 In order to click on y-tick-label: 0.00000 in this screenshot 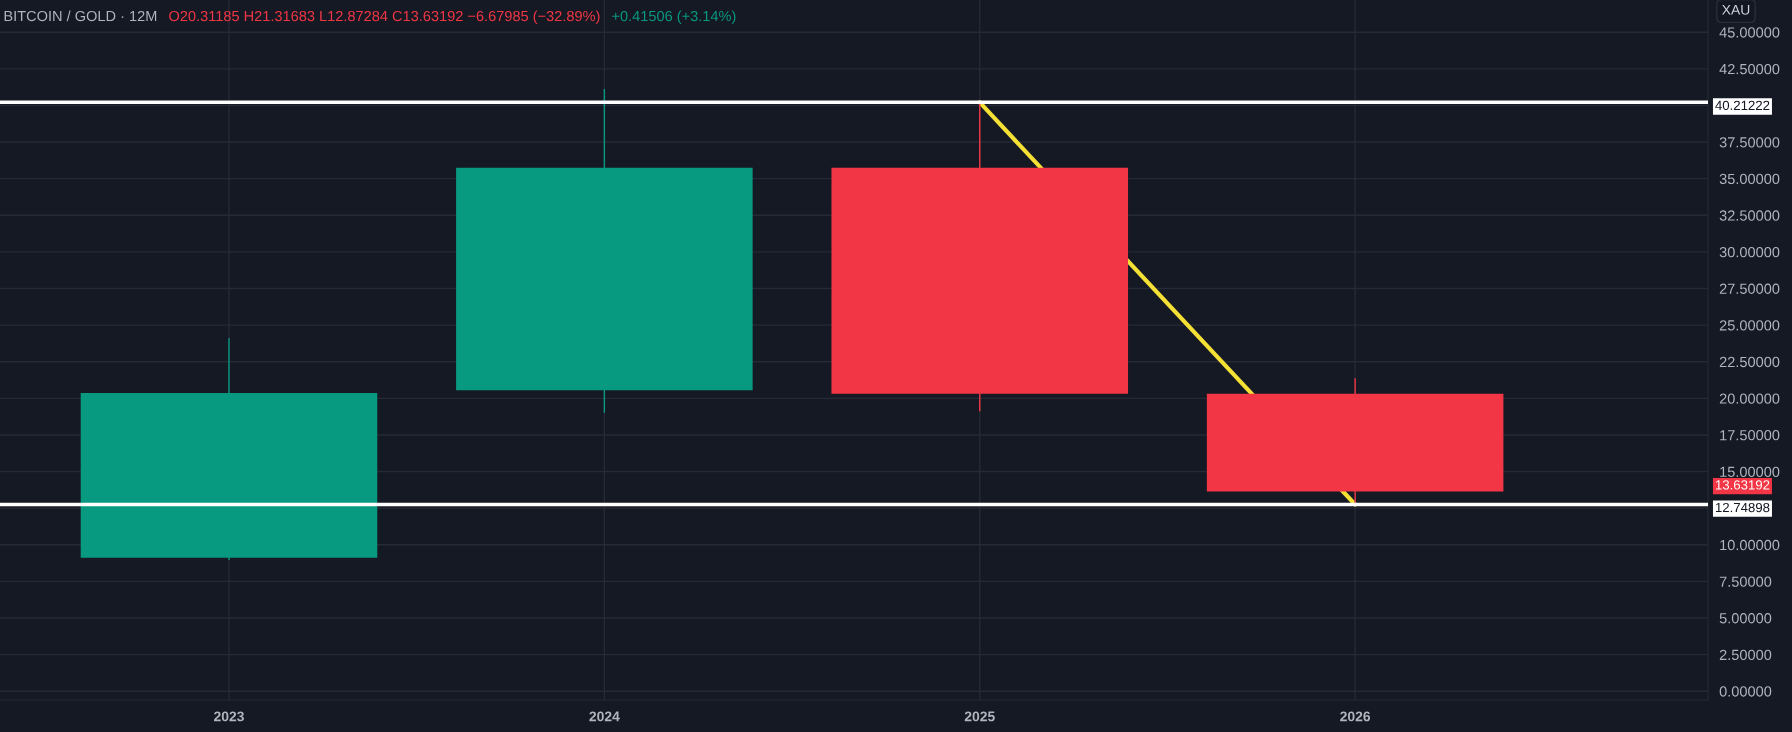, I will do `click(1745, 691)`.